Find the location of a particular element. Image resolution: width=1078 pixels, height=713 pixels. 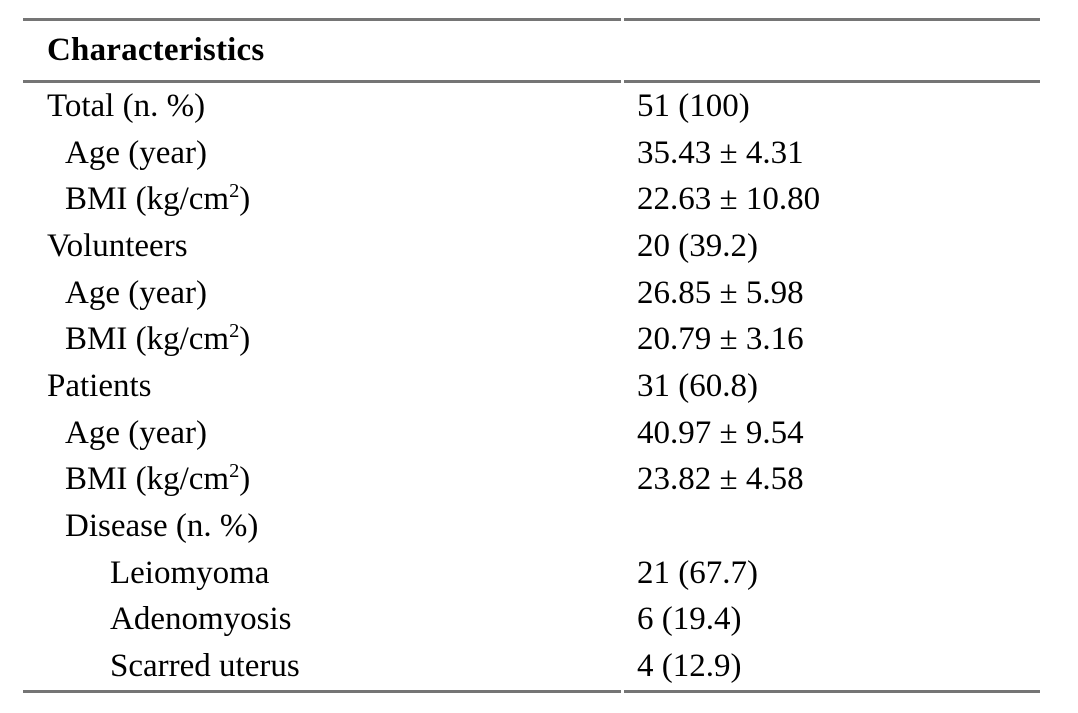

row-label: Volunteers is located at coordinates (117, 245).